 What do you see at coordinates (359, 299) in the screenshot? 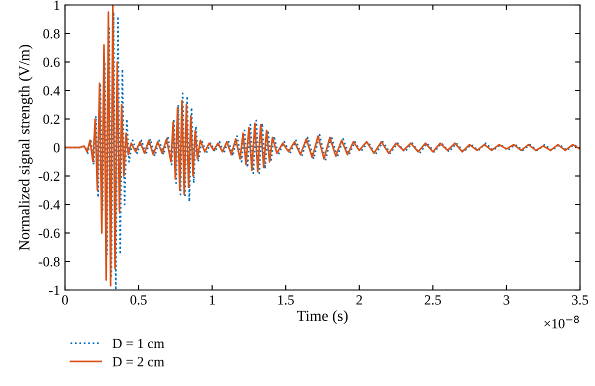
I see `x-tick-label: 2` at bounding box center [359, 299].